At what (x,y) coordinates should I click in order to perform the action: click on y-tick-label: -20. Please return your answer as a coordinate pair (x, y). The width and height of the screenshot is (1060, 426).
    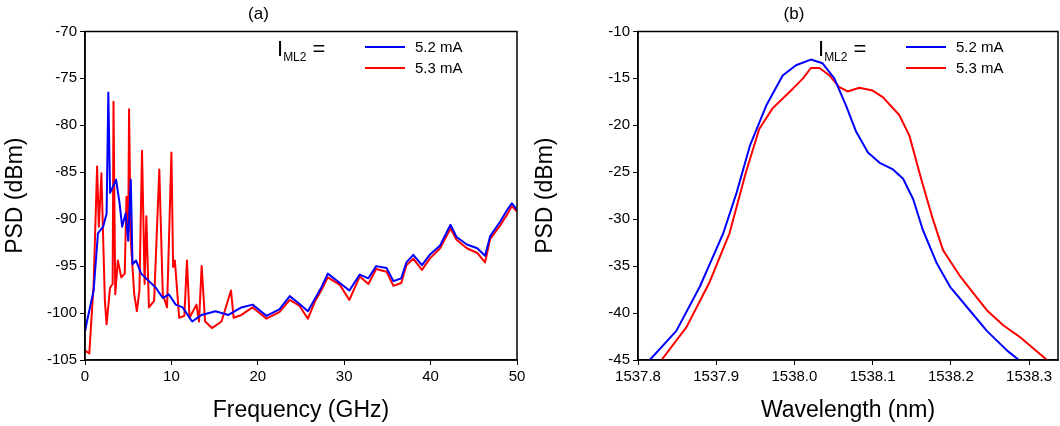
    Looking at the image, I should click on (619, 124).